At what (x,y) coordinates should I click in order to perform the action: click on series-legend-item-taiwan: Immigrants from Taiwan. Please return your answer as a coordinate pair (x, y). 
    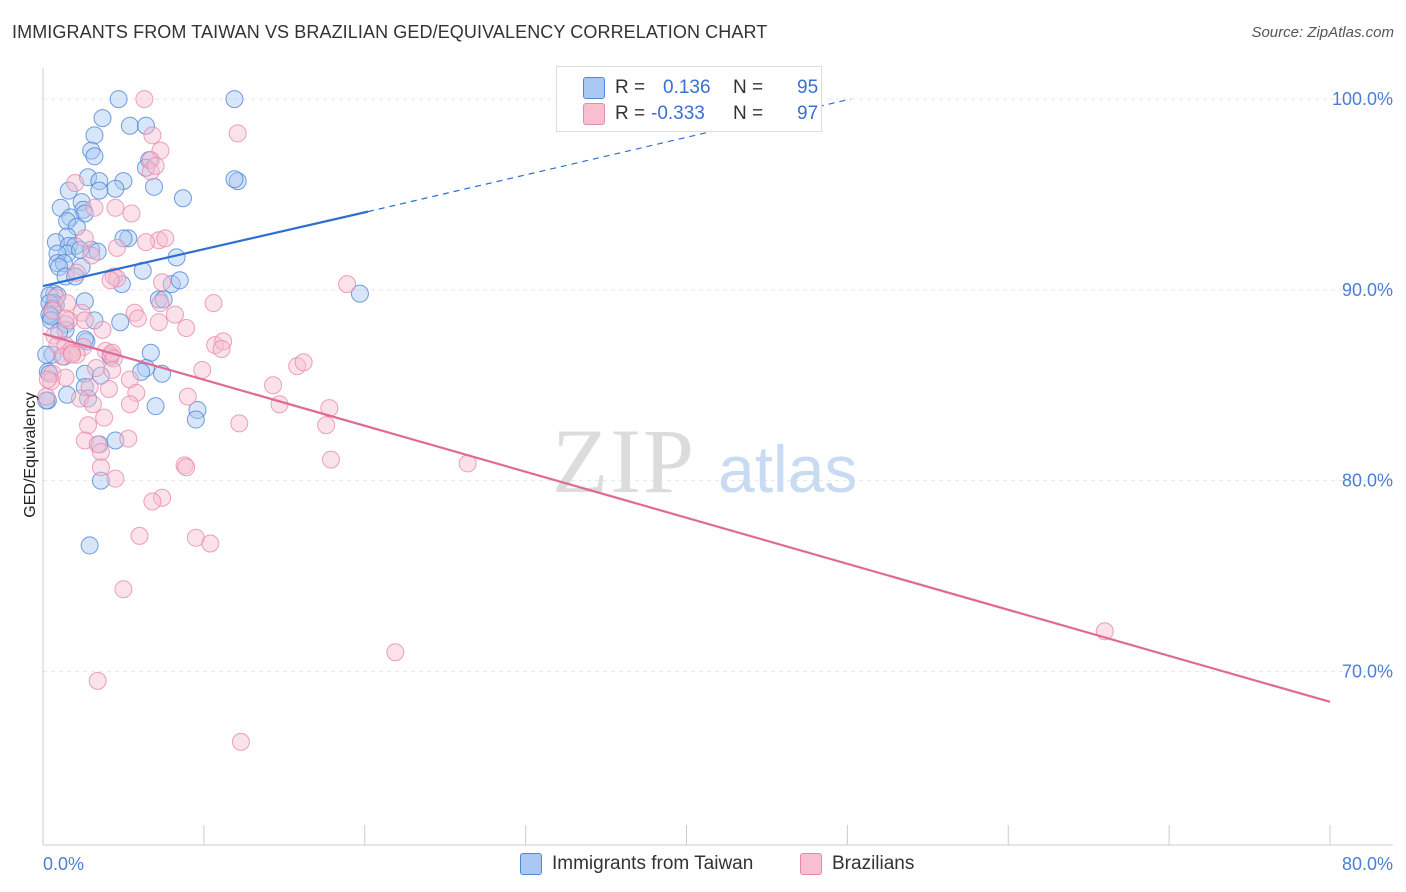
    Looking at the image, I should click on (650, 865).